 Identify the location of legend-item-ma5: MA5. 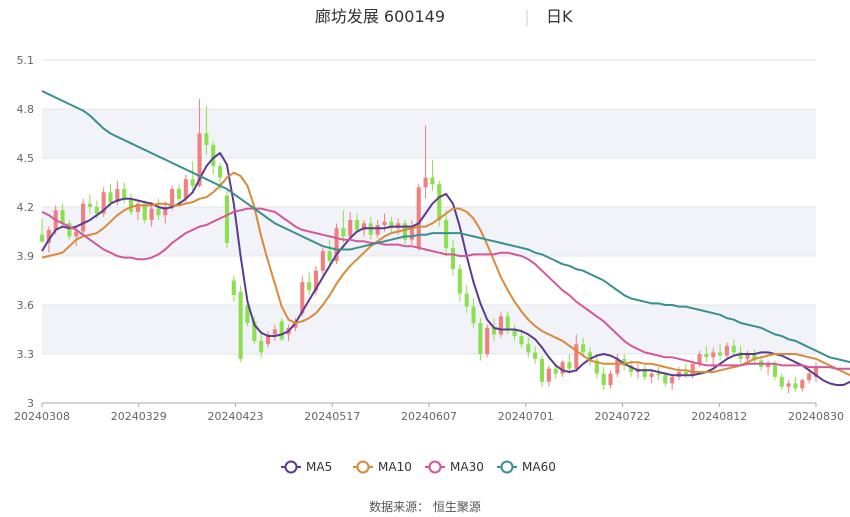
(306, 467).